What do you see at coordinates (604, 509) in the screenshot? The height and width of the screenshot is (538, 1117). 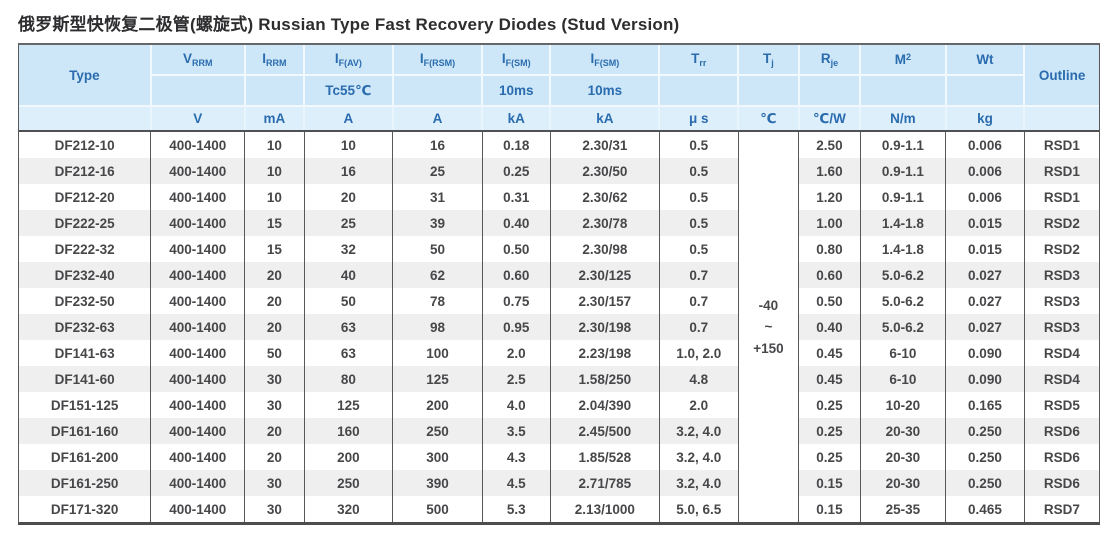 I see `value-cell: 2.13/1000` at bounding box center [604, 509].